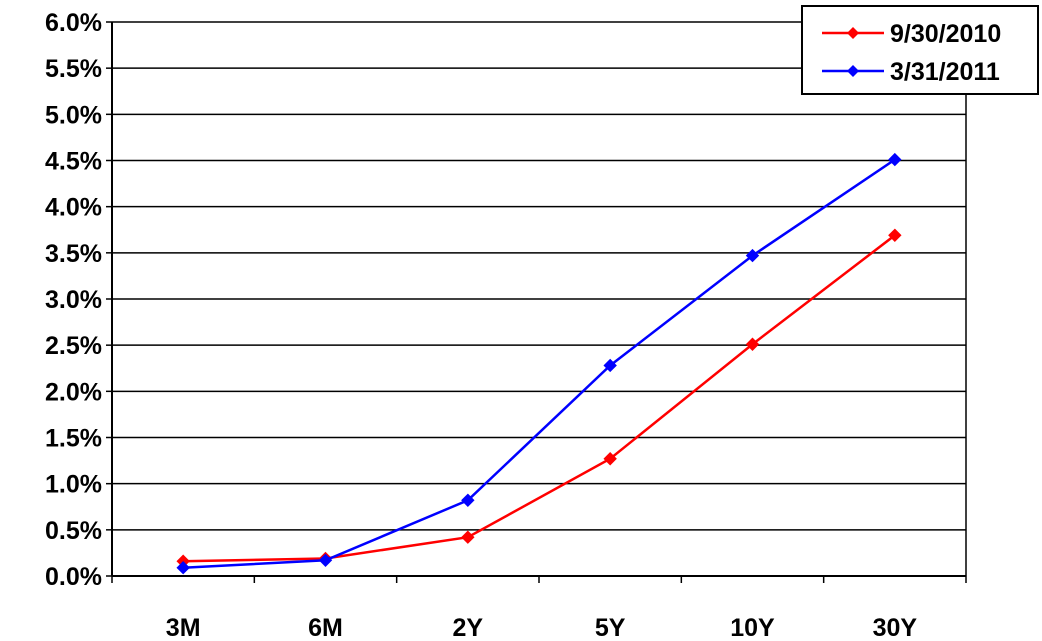 The width and height of the screenshot is (1042, 641). I want to click on x-tick-label: 3M, so click(183, 627).